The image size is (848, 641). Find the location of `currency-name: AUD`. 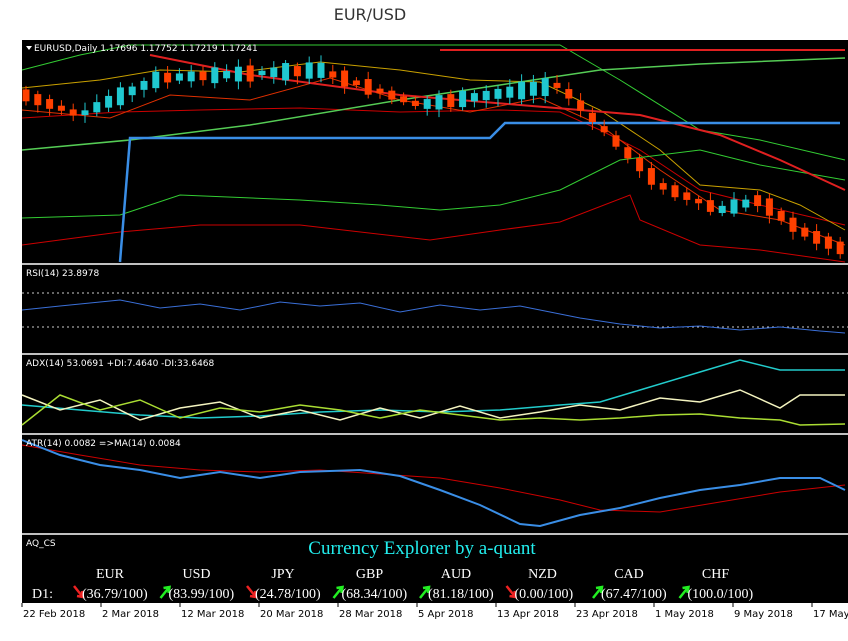

currency-name: AUD is located at coordinates (456, 574).